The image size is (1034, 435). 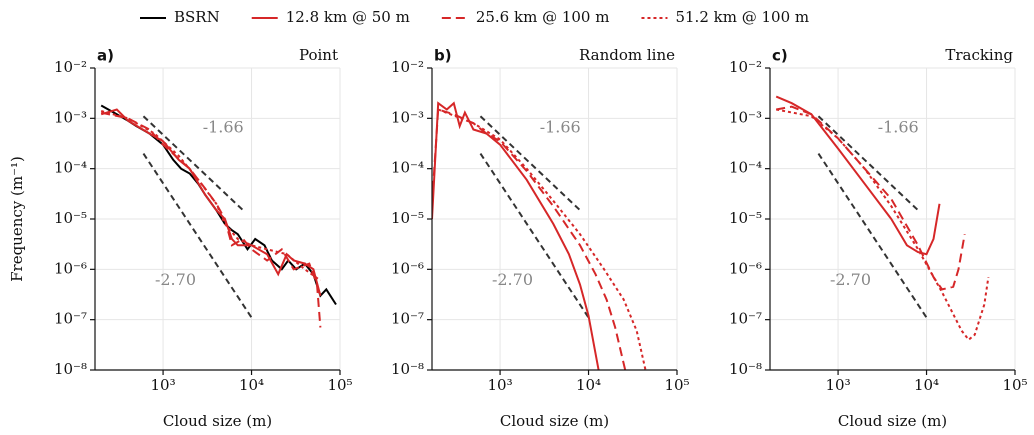 What do you see at coordinates (197, 17) in the screenshot?
I see `legend-label: BSRN` at bounding box center [197, 17].